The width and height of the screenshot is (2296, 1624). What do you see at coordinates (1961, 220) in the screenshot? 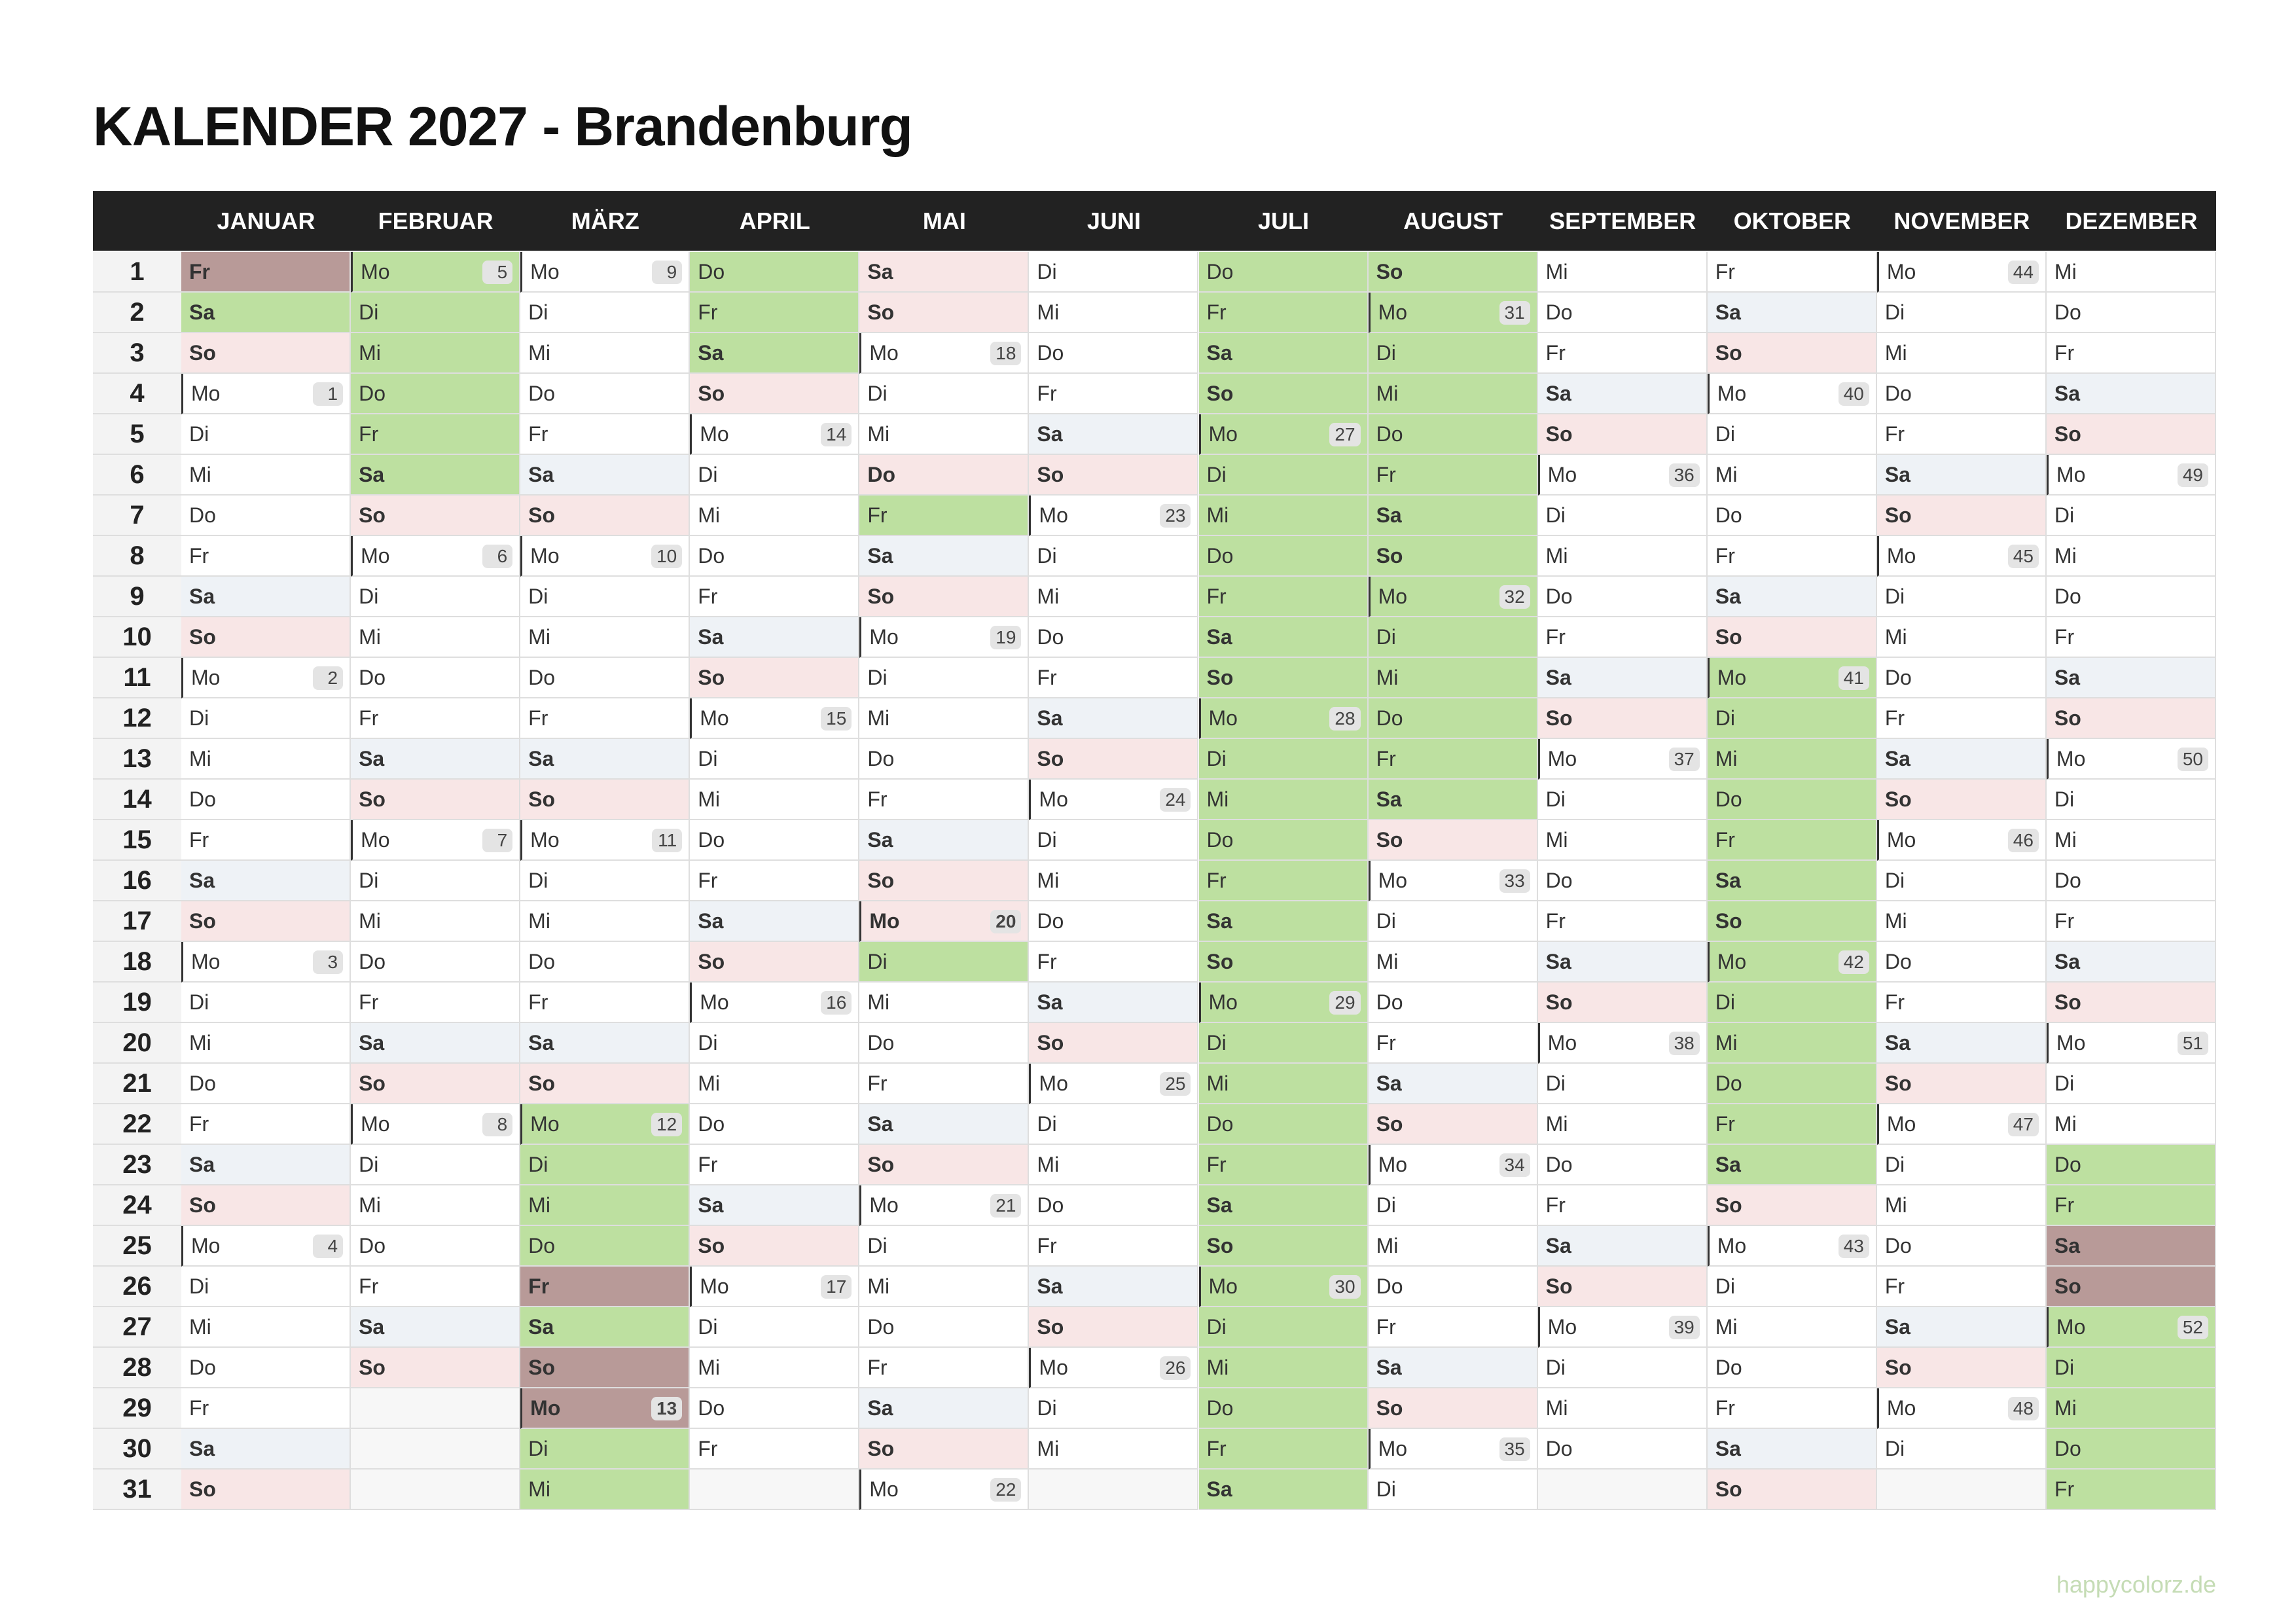
I see `month-name: NOVEMBER` at bounding box center [1961, 220].